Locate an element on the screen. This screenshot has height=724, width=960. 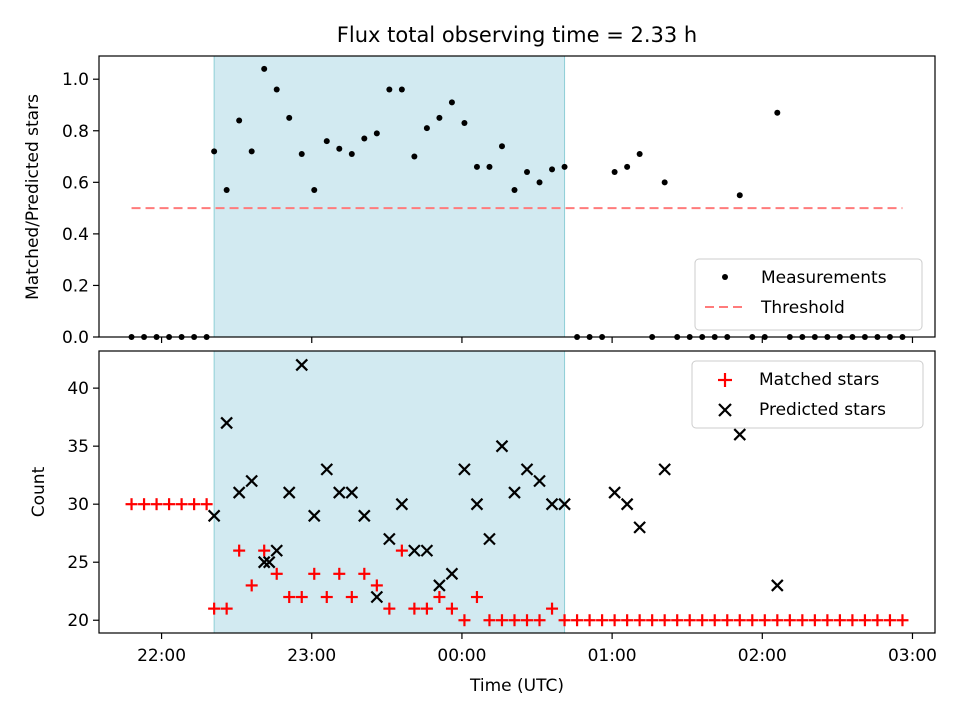
matched-stars-points is located at coordinates (517, 562).